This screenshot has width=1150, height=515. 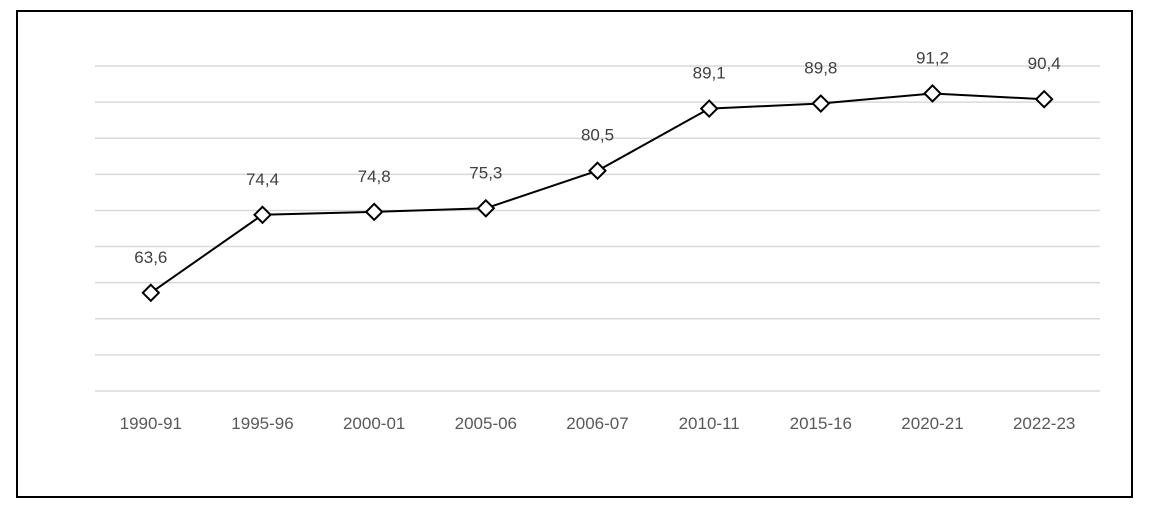 I want to click on data-label: 80,5, so click(x=597, y=135).